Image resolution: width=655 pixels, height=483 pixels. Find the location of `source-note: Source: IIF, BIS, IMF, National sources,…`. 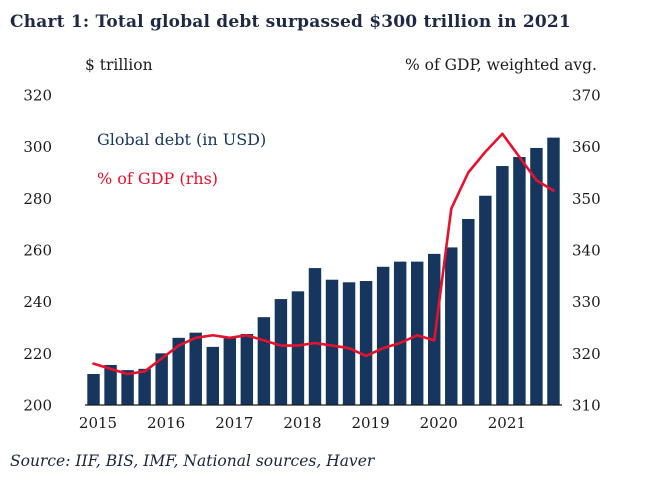

source-note: Source: IIF, BIS, IMF, National sources,… is located at coordinates (192, 461).